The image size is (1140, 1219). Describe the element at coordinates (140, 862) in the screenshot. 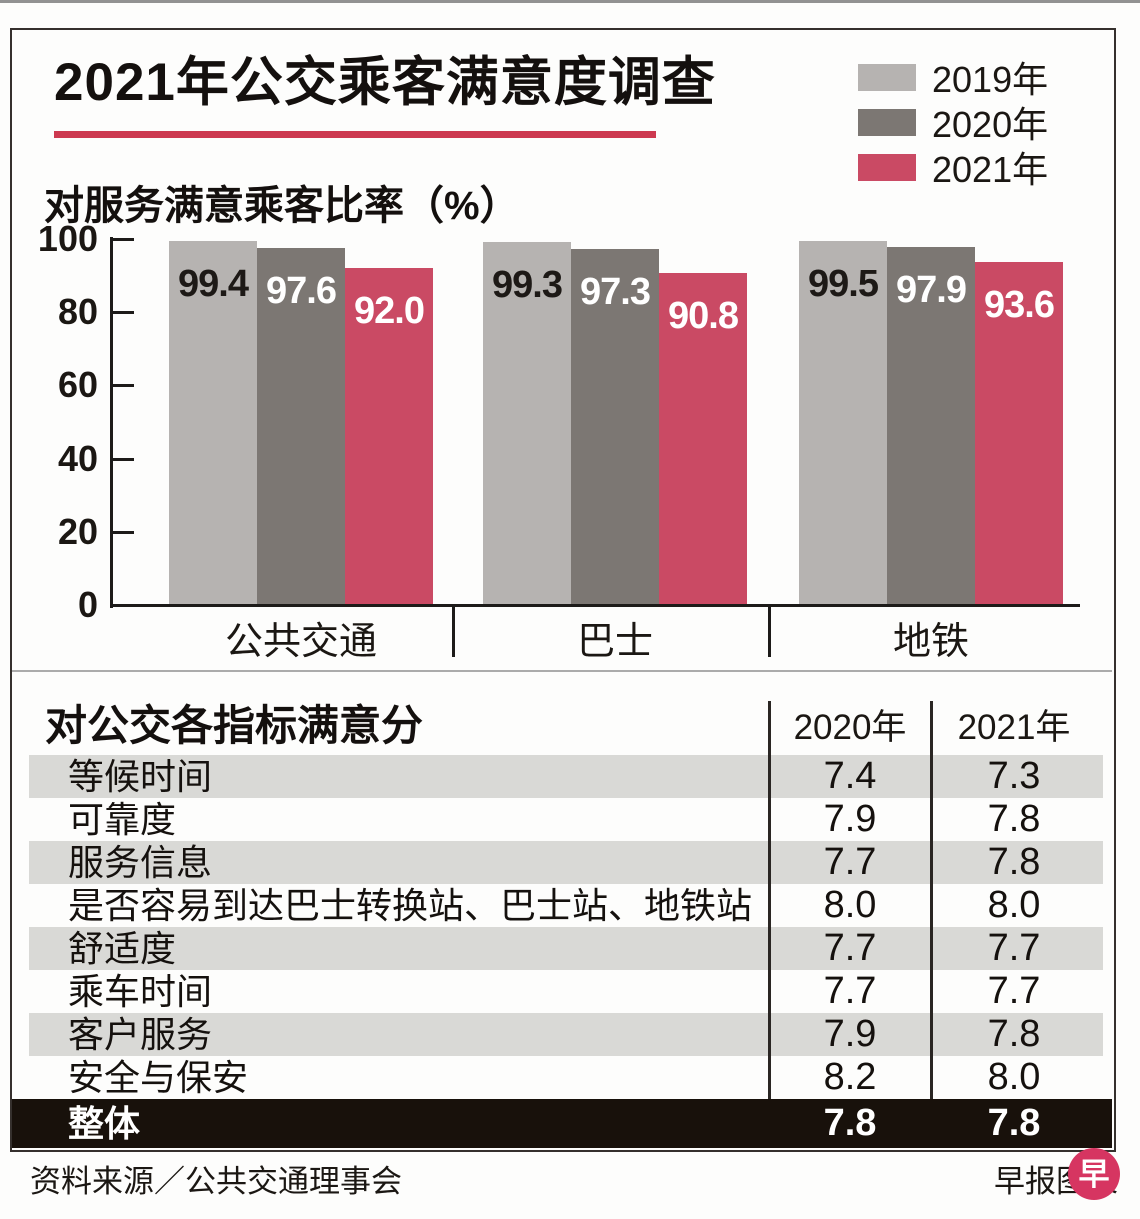

I see `row-label: 服务信息` at that location.